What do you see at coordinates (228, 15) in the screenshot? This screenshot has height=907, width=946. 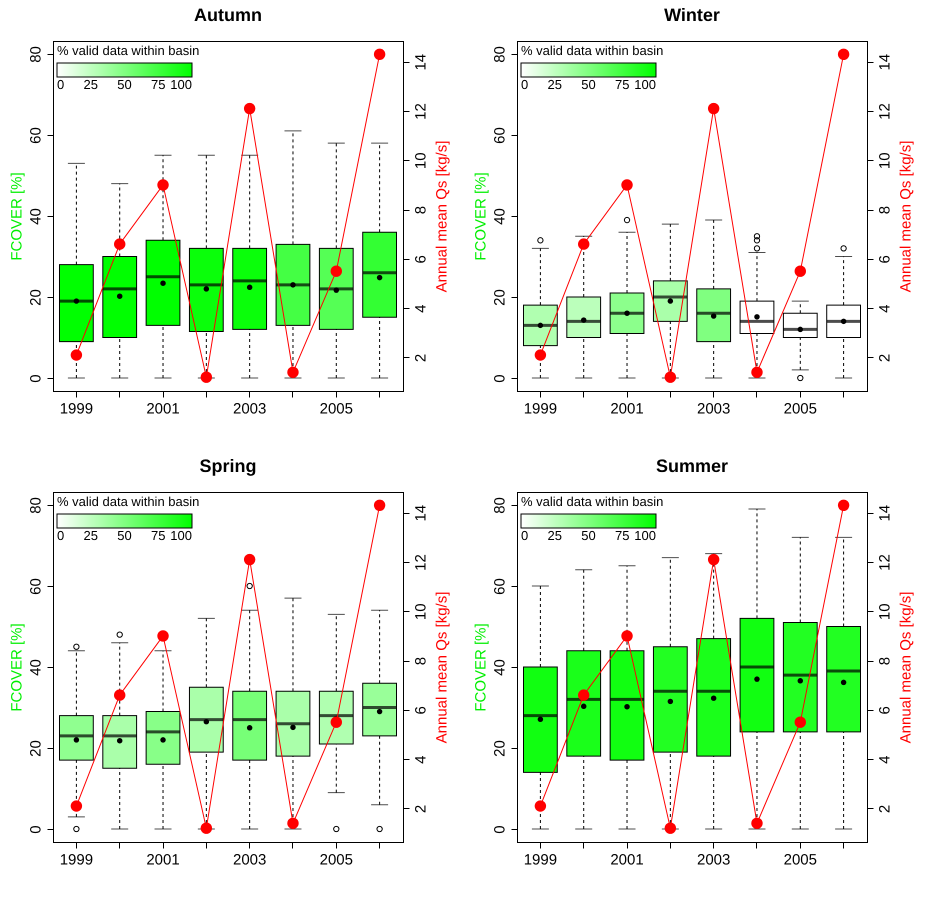 I see `chart-title: Autumn` at bounding box center [228, 15].